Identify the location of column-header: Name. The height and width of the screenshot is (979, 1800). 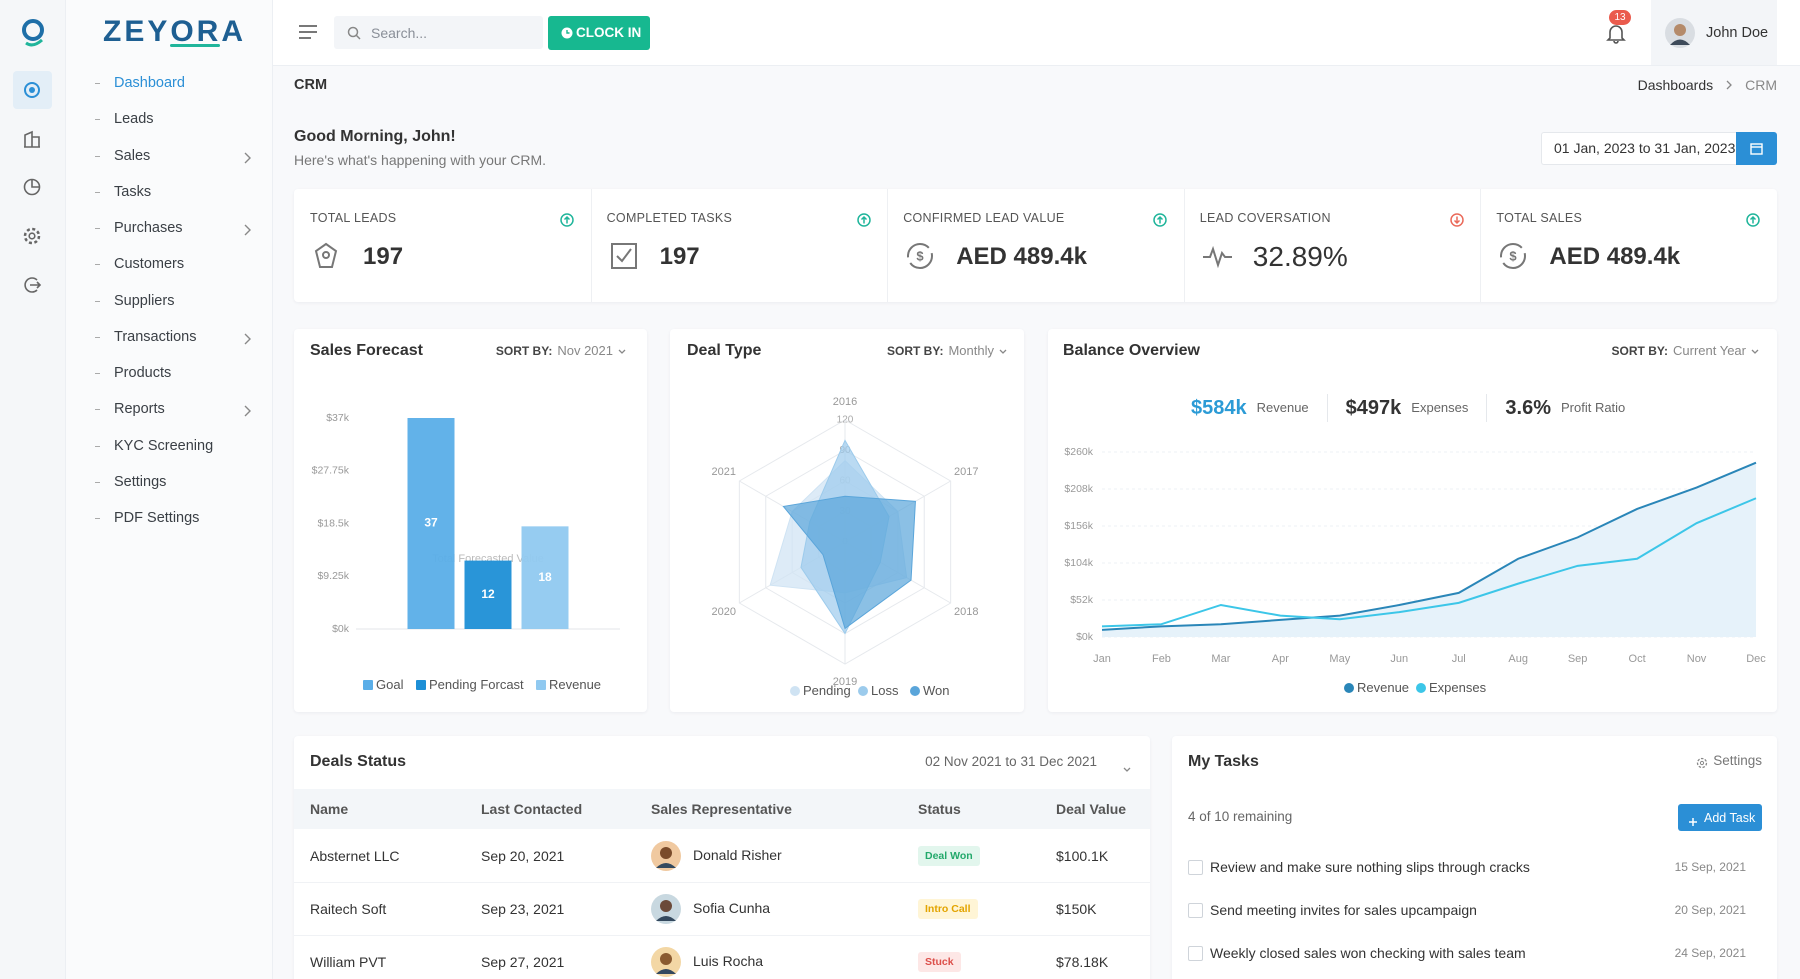
(329, 809).